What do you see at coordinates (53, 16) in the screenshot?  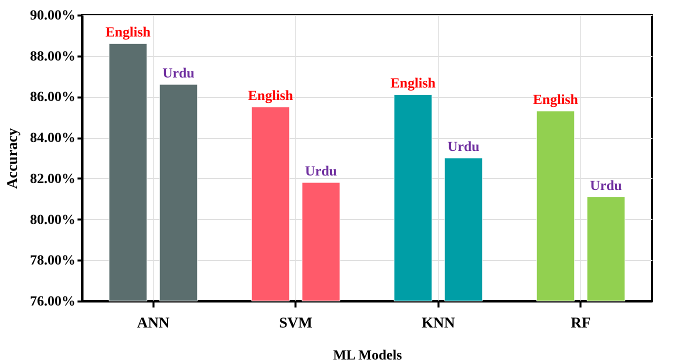 I see `y-tick-label: 90.00%` at bounding box center [53, 16].